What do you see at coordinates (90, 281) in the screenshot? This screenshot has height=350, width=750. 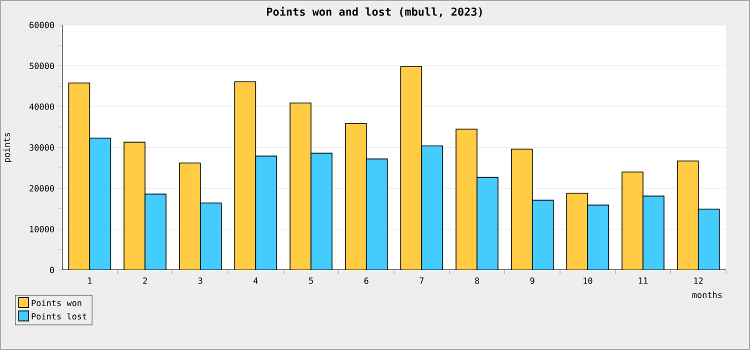 I see `x-tick-label: 1` at bounding box center [90, 281].